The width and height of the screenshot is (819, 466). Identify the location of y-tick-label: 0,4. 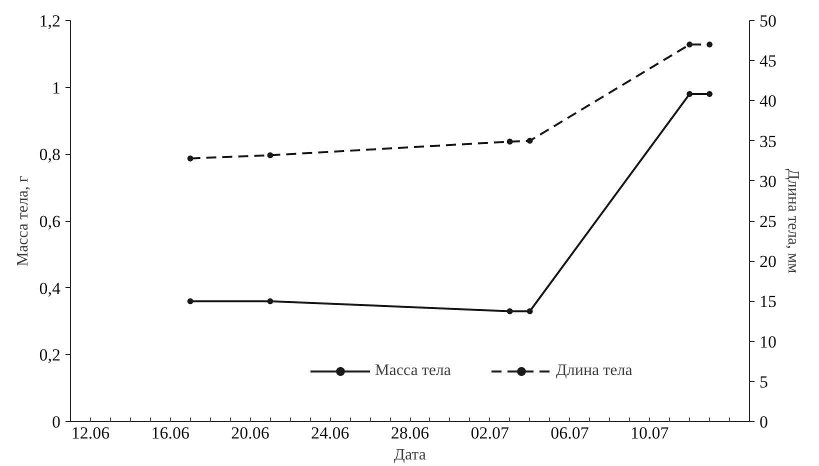
(50, 288).